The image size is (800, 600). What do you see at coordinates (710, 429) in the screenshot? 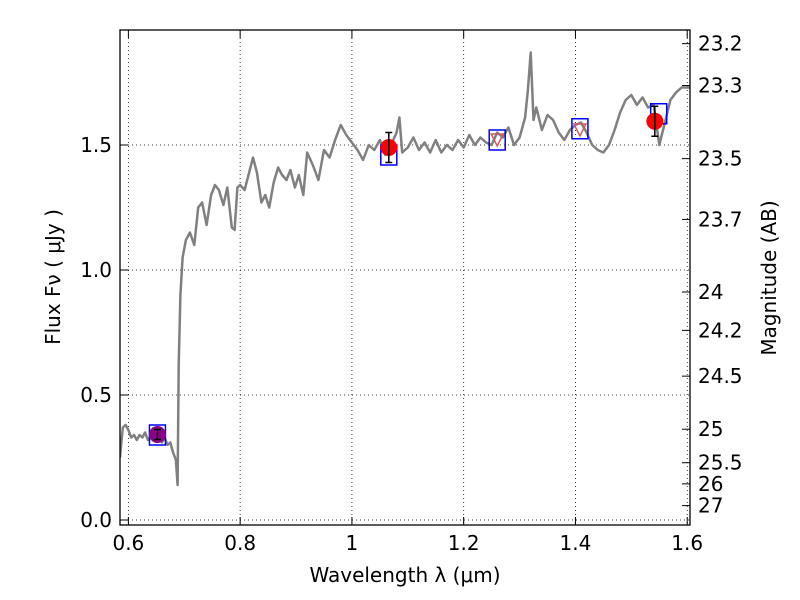
I see `mag-tick-label: 25` at bounding box center [710, 429].